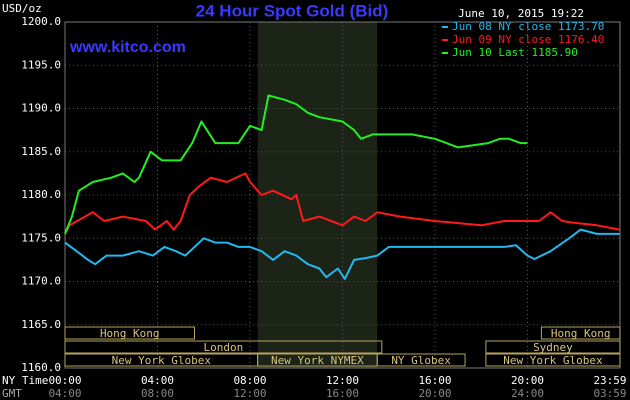 This screenshot has height=400, width=630. I want to click on x2-axis-label: GMT, so click(12, 393).